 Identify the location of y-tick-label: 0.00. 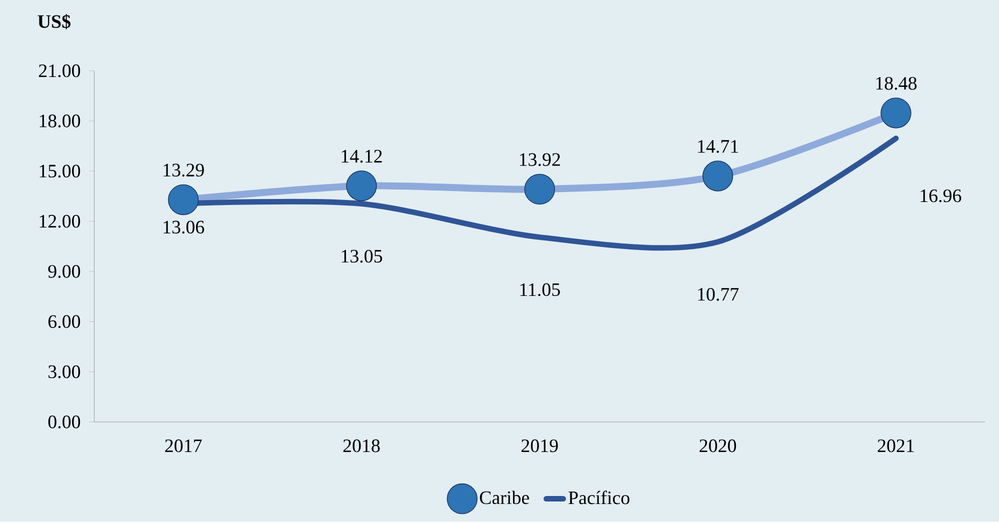
(64, 422).